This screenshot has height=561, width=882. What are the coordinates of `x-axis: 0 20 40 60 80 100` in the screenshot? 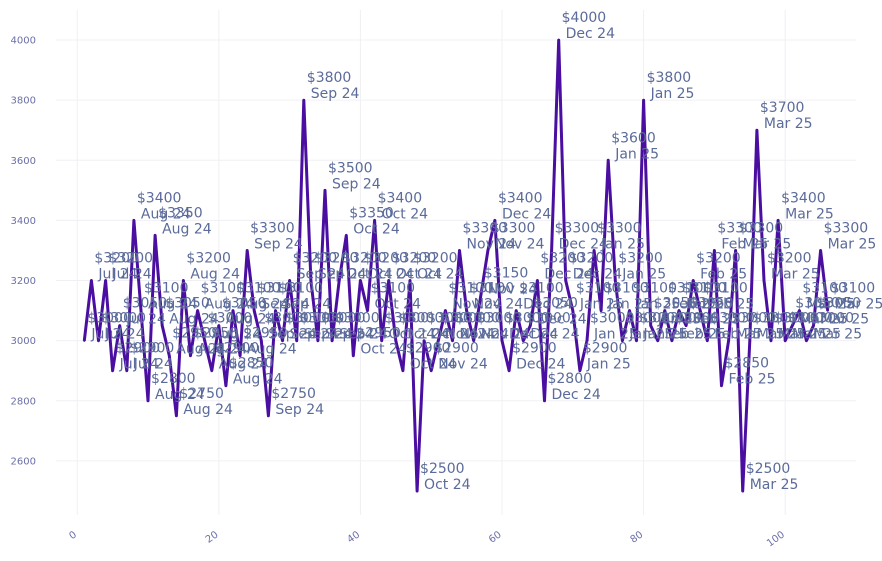 It's located at (426, 539).